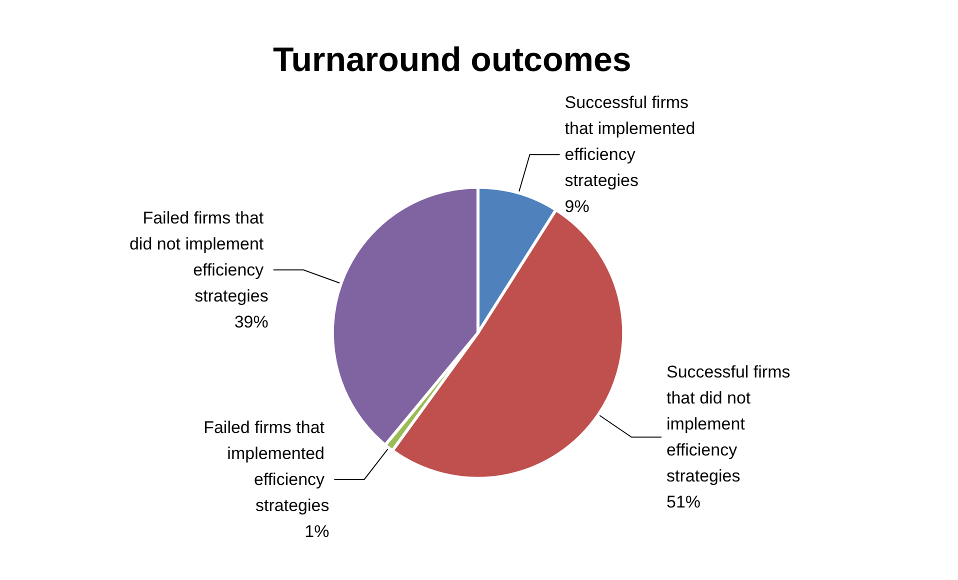 This screenshot has height=580, width=958. Describe the element at coordinates (251, 322) in the screenshot. I see `data-label: 39%` at that location.